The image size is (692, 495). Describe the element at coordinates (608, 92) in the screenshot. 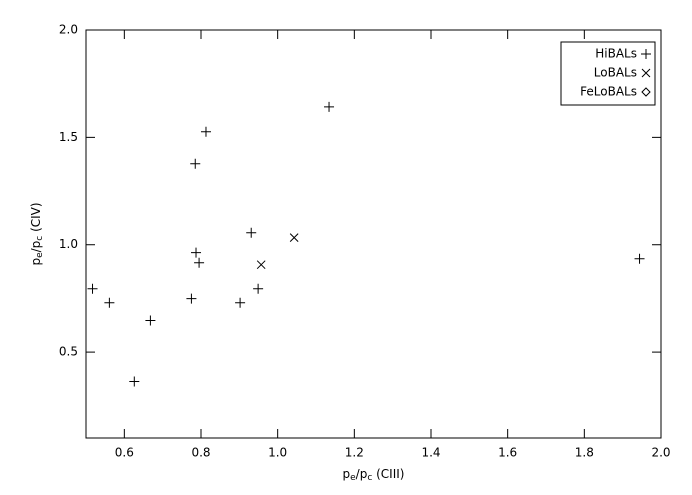

I see `legend-label: FeLoBALs` at that location.